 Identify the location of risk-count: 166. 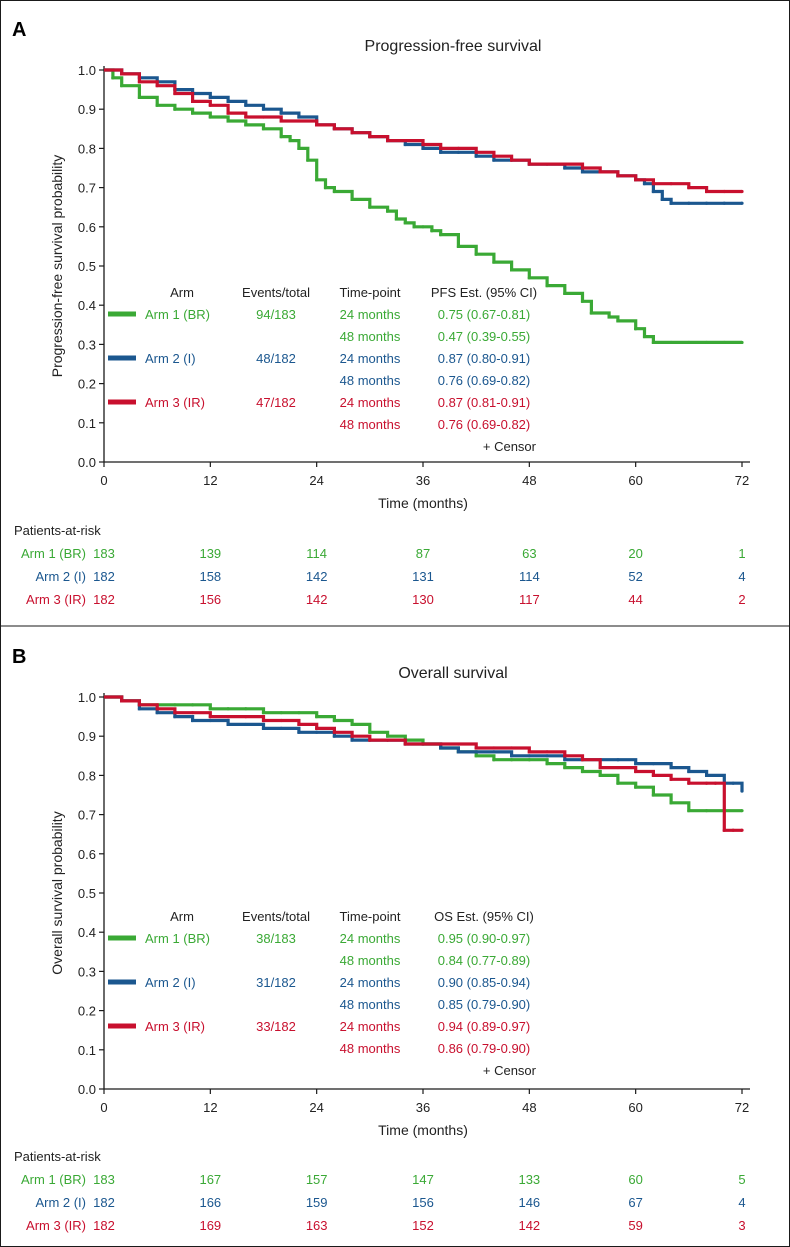
(210, 1202).